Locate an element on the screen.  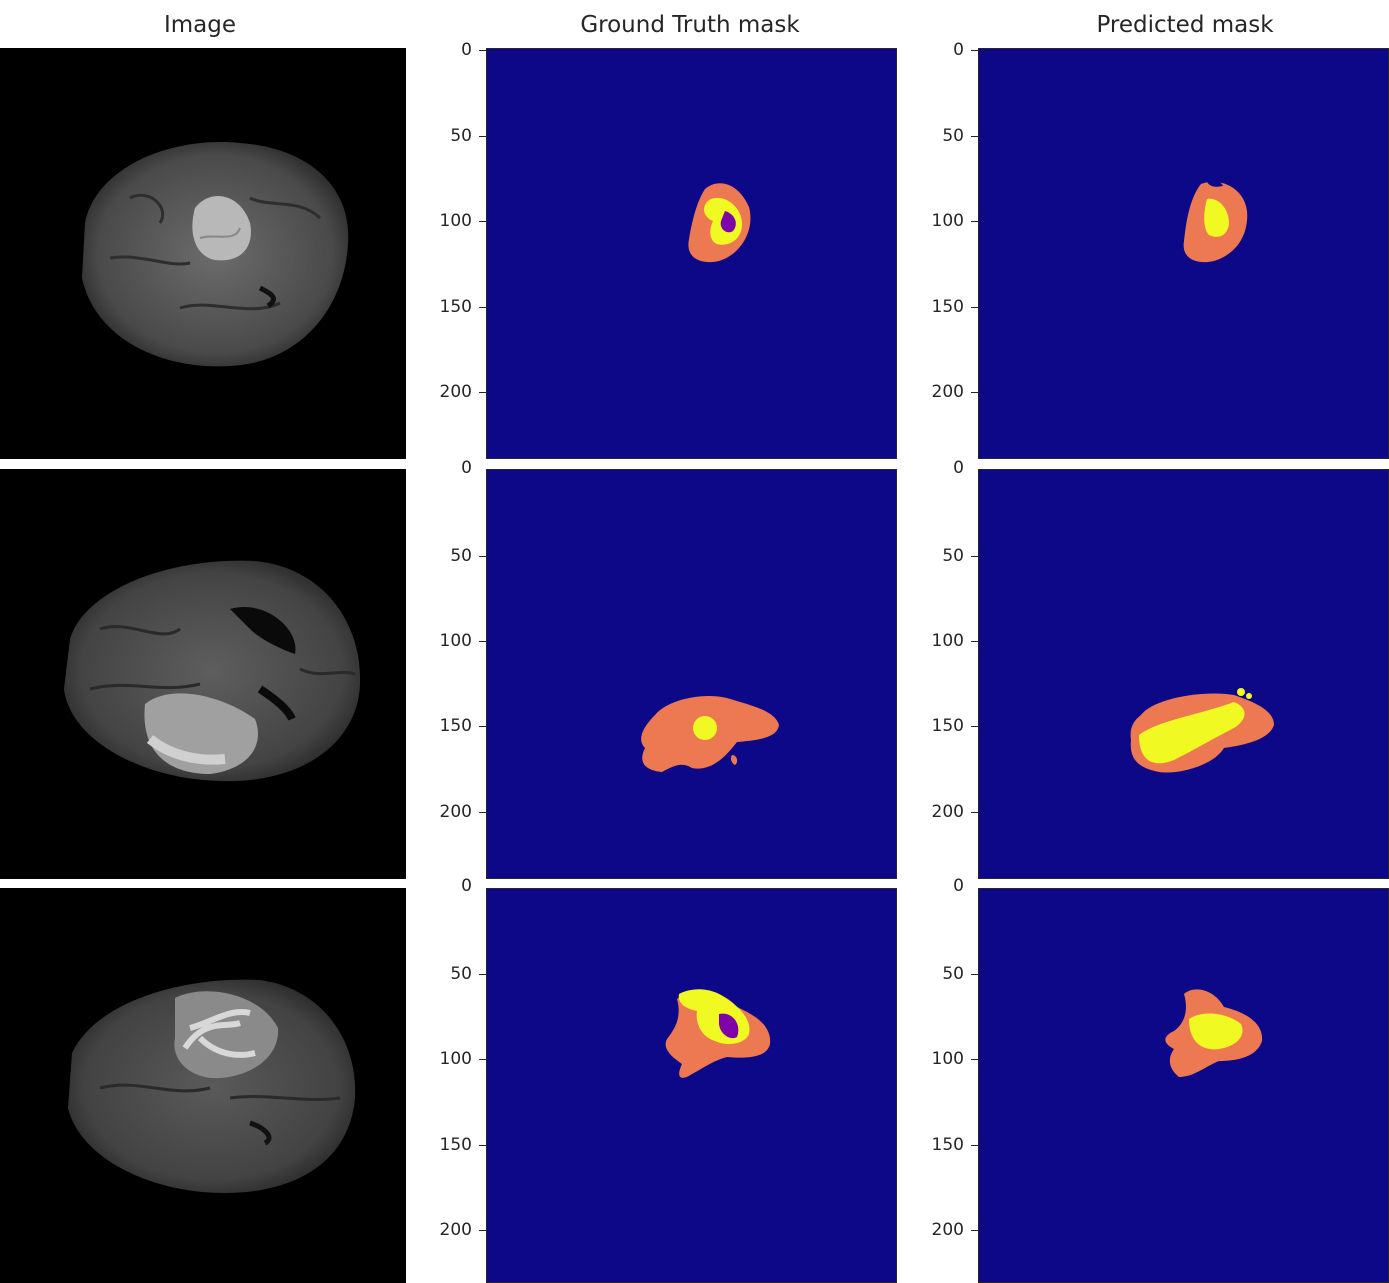
pred-row2-tick-100: 100 is located at coordinates (947, 641).